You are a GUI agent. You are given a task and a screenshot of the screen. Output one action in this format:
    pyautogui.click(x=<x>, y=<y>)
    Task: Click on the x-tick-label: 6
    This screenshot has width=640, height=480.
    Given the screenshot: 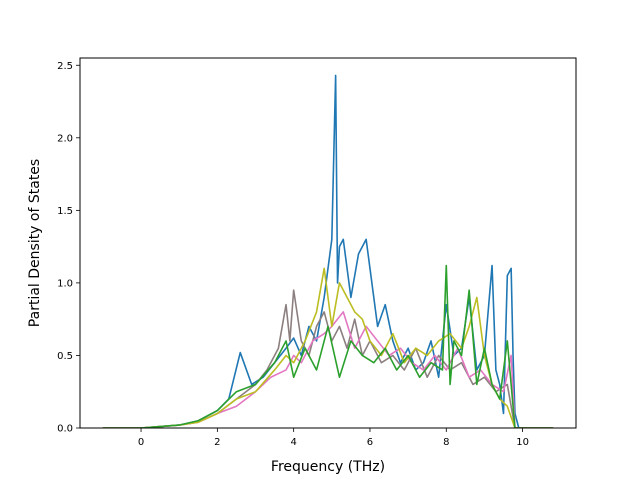 What is the action you would take?
    pyautogui.click(x=370, y=442)
    